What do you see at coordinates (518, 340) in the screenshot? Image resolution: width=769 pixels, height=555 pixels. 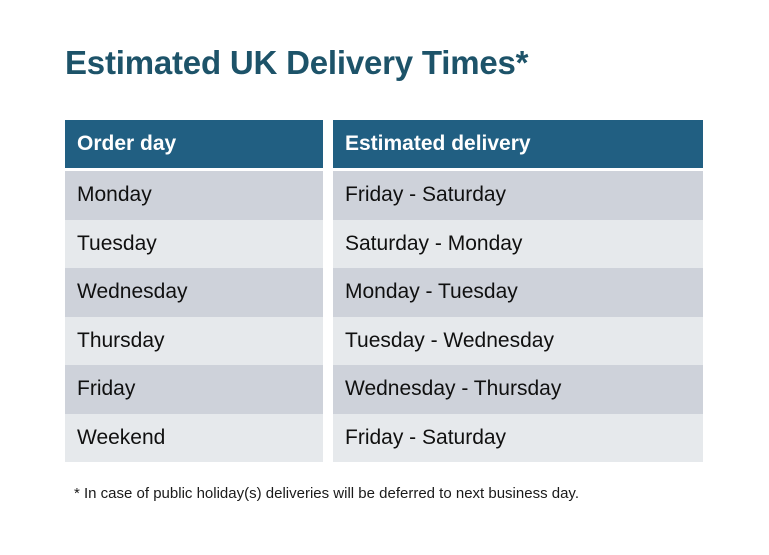 I see `cell-estimated-delivery: Tuesday - Wednesday` at bounding box center [518, 340].